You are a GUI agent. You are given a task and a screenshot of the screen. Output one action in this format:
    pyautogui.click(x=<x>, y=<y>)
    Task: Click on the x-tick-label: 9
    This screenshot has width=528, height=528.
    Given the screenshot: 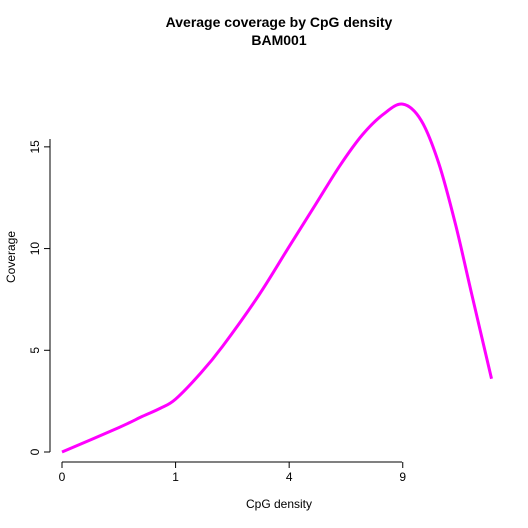 What is the action you would take?
    pyautogui.click(x=402, y=477)
    